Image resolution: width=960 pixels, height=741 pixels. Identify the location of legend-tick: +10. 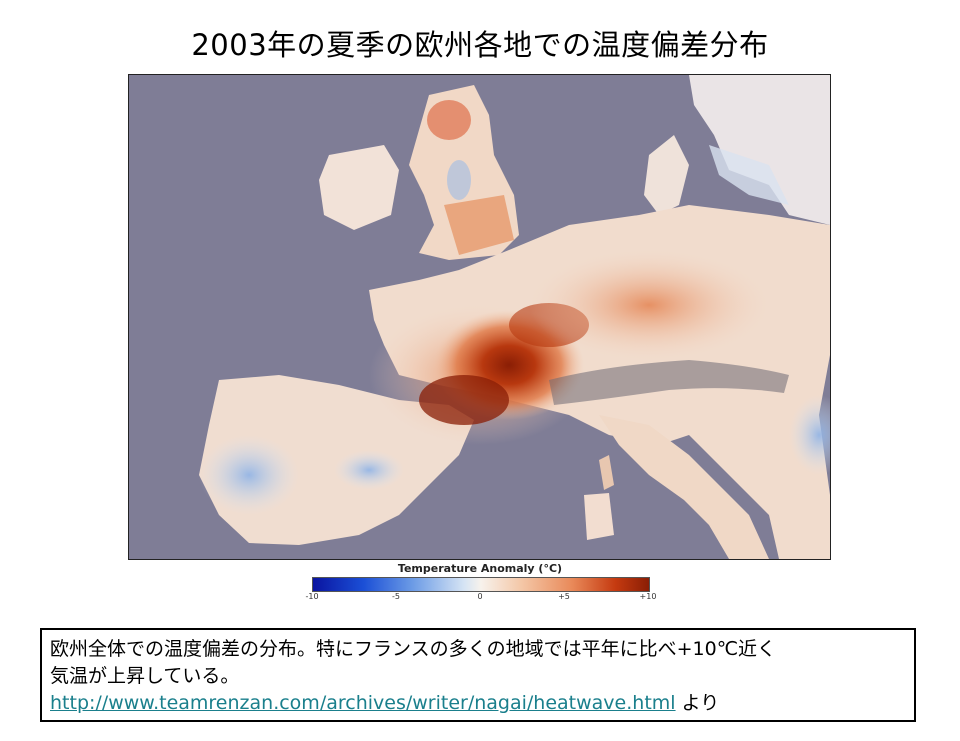
(648, 596).